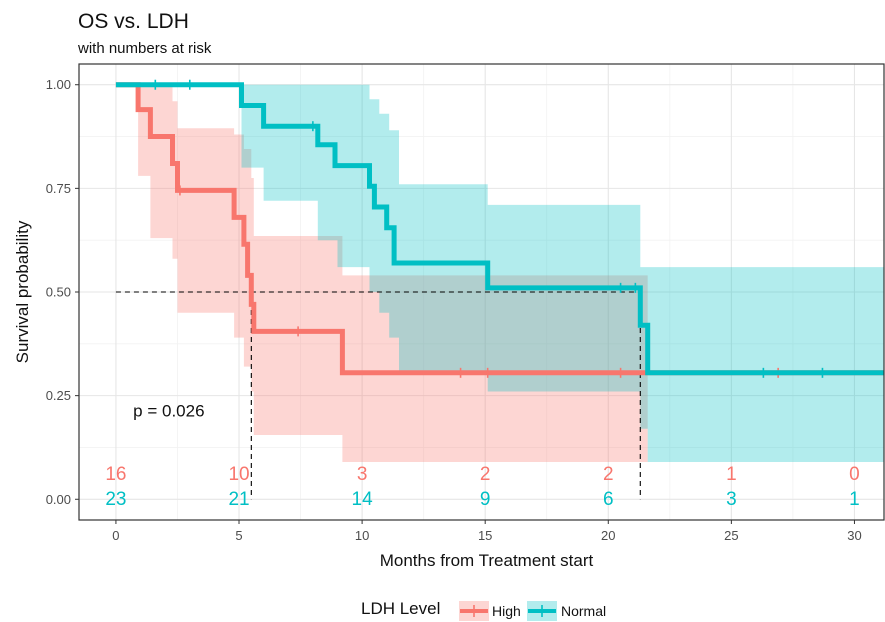 The image size is (885, 622). What do you see at coordinates (238, 499) in the screenshot?
I see `risk-count-normal: 21` at bounding box center [238, 499].